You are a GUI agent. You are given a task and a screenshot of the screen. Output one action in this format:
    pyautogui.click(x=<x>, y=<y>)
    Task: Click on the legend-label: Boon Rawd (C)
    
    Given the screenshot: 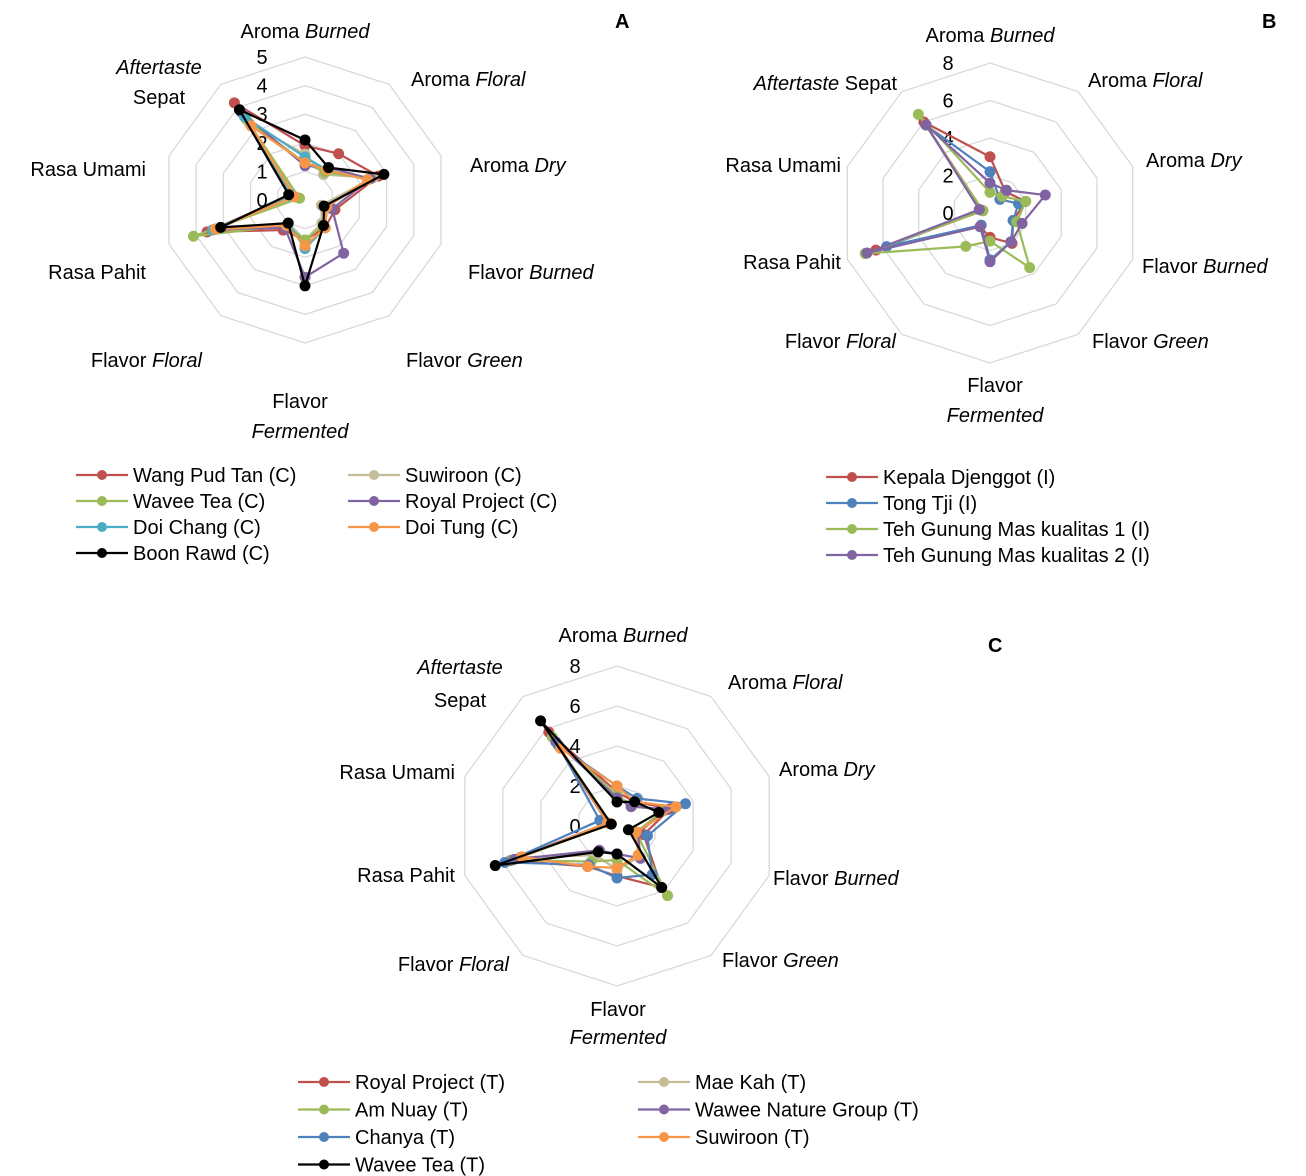 What is the action you would take?
    pyautogui.click(x=201, y=554)
    